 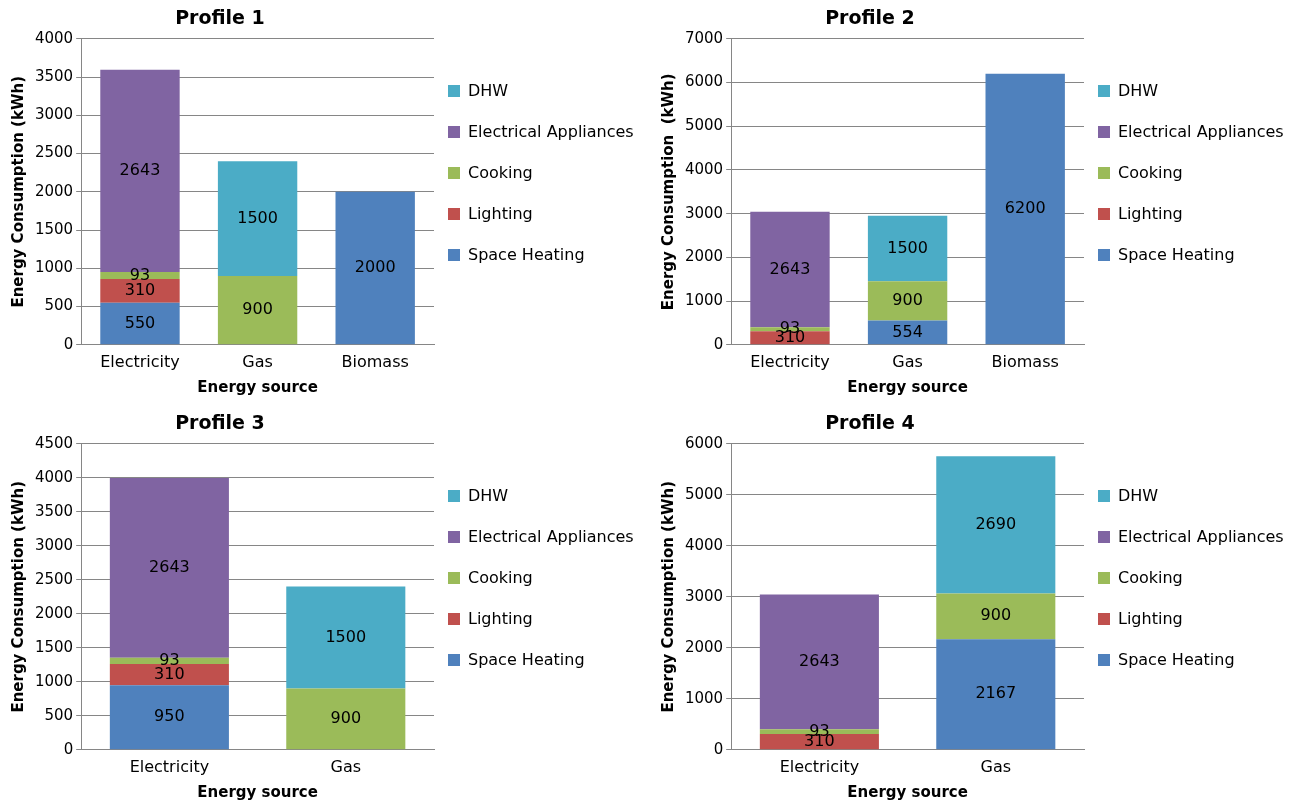 What do you see at coordinates (704, 37) in the screenshot?
I see `y-tick-label: 7000` at bounding box center [704, 37].